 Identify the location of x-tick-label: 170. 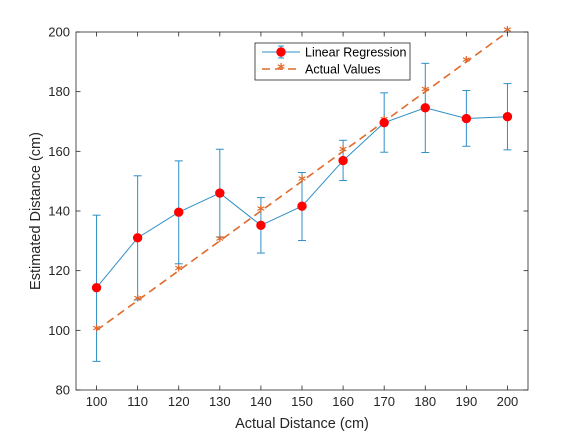
(384, 401).